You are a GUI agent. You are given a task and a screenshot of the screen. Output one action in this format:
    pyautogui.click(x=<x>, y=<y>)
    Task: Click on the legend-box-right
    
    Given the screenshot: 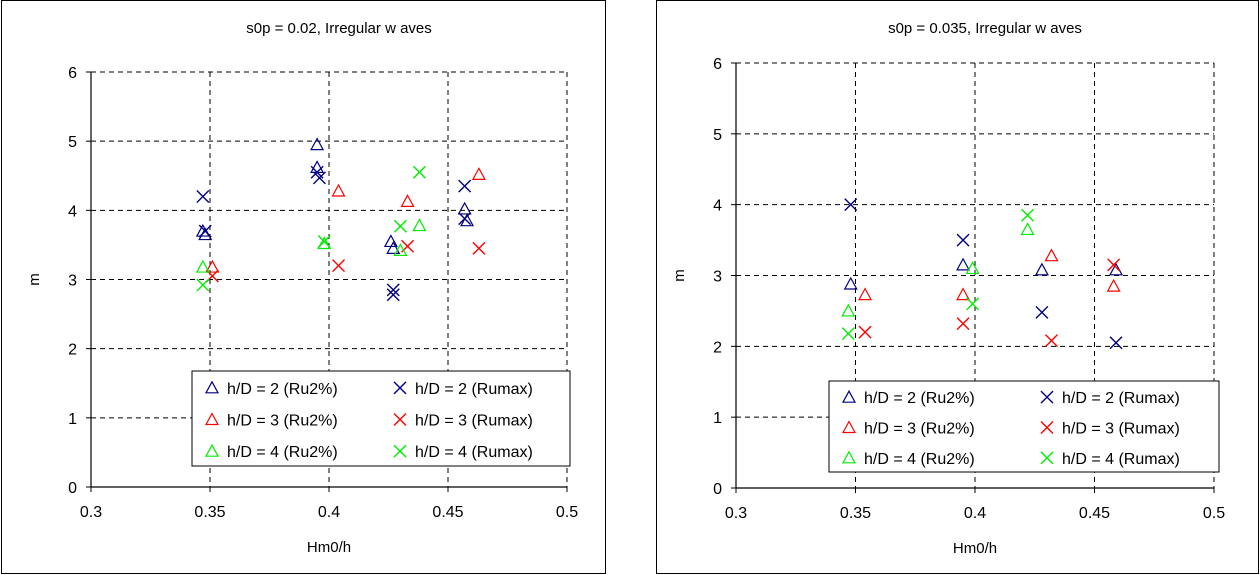 What is the action you would take?
    pyautogui.click(x=1024, y=426)
    